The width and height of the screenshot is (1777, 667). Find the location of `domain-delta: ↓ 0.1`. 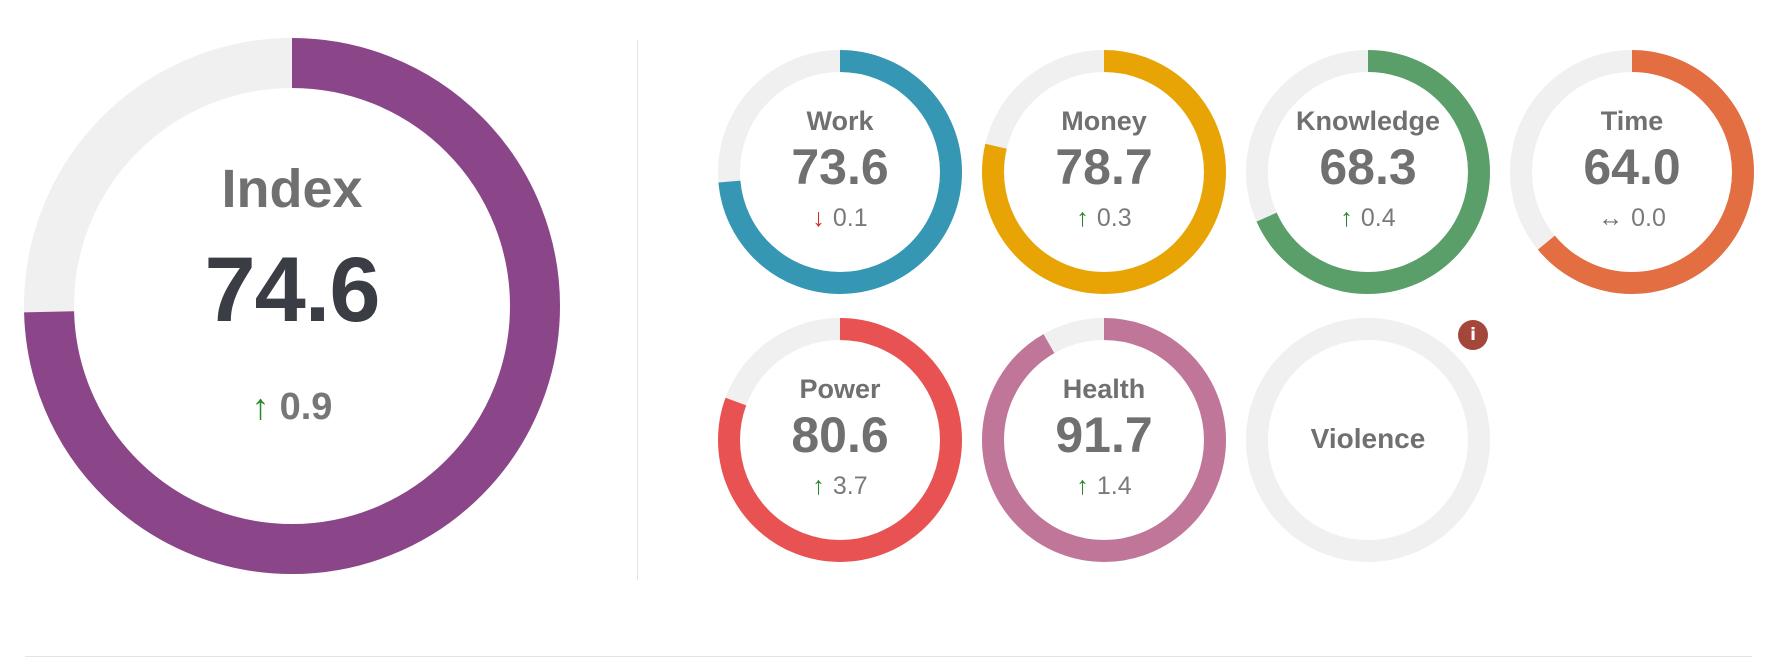

domain-delta: ↓ 0.1 is located at coordinates (840, 218).